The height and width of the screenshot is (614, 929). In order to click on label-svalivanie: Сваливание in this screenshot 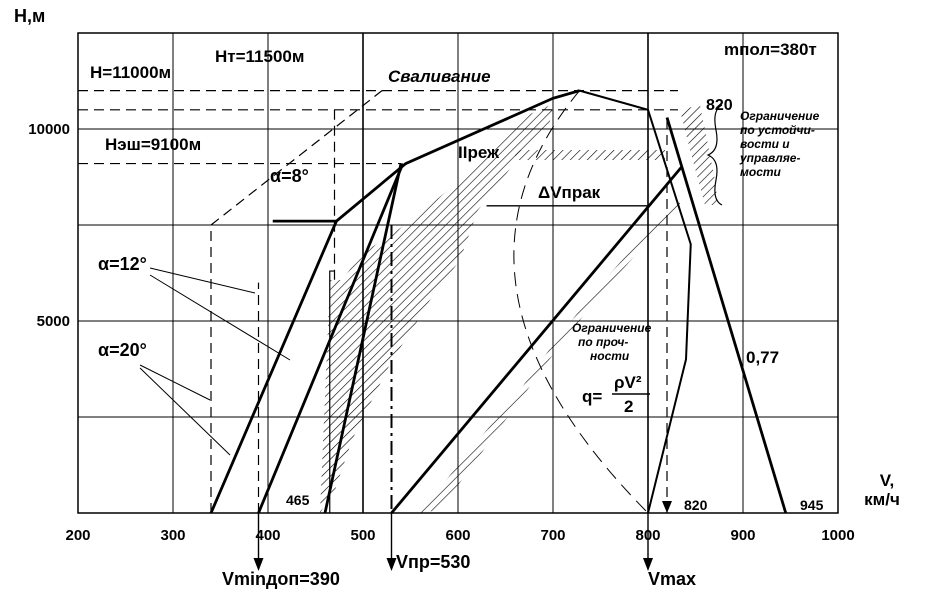, I will do `click(439, 76)`.